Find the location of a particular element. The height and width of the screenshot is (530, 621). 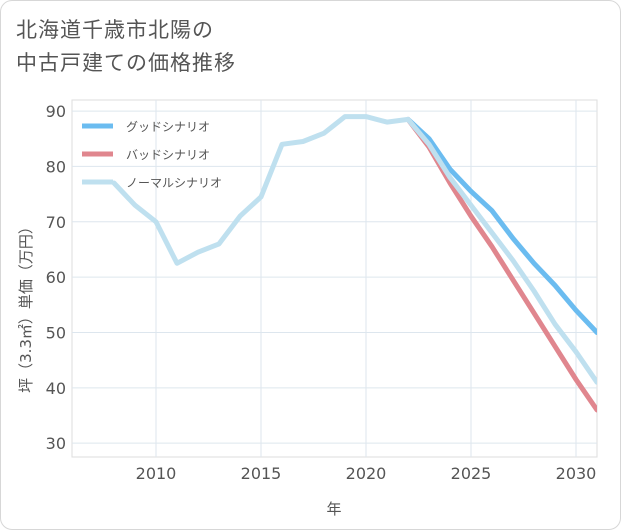

x-axis-ticks: 2010 2015 2020 2025 2030 is located at coordinates (366, 473).